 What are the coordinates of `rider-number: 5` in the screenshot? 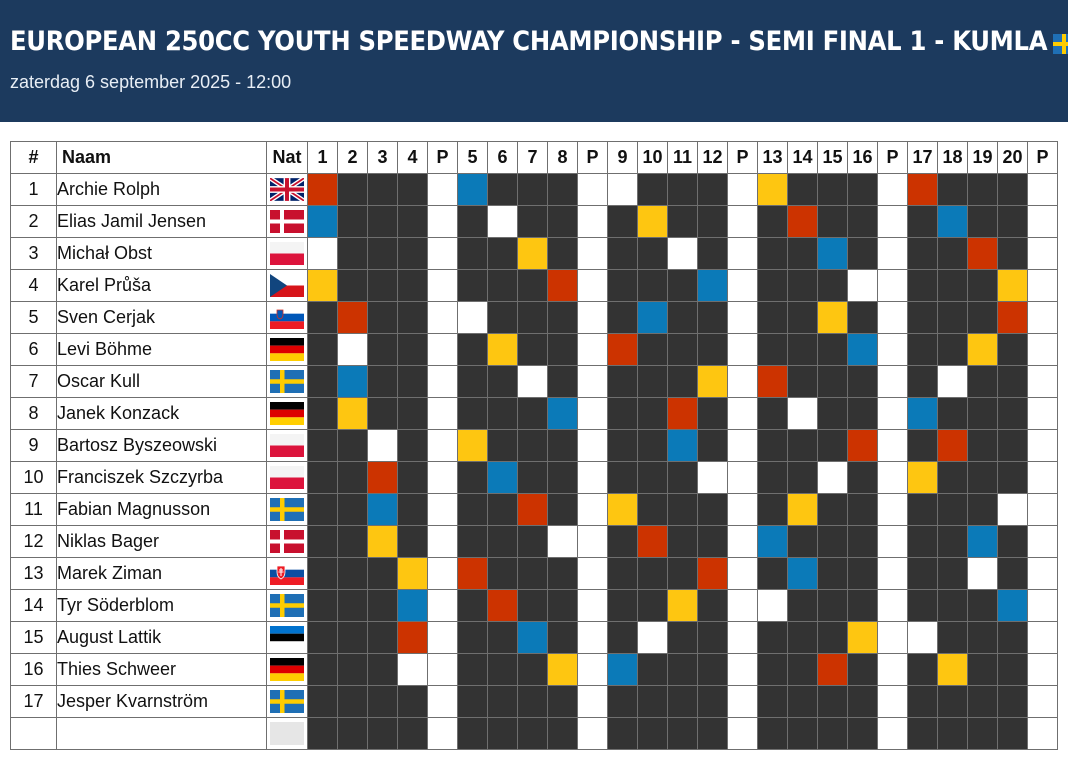 It's located at (33, 317).